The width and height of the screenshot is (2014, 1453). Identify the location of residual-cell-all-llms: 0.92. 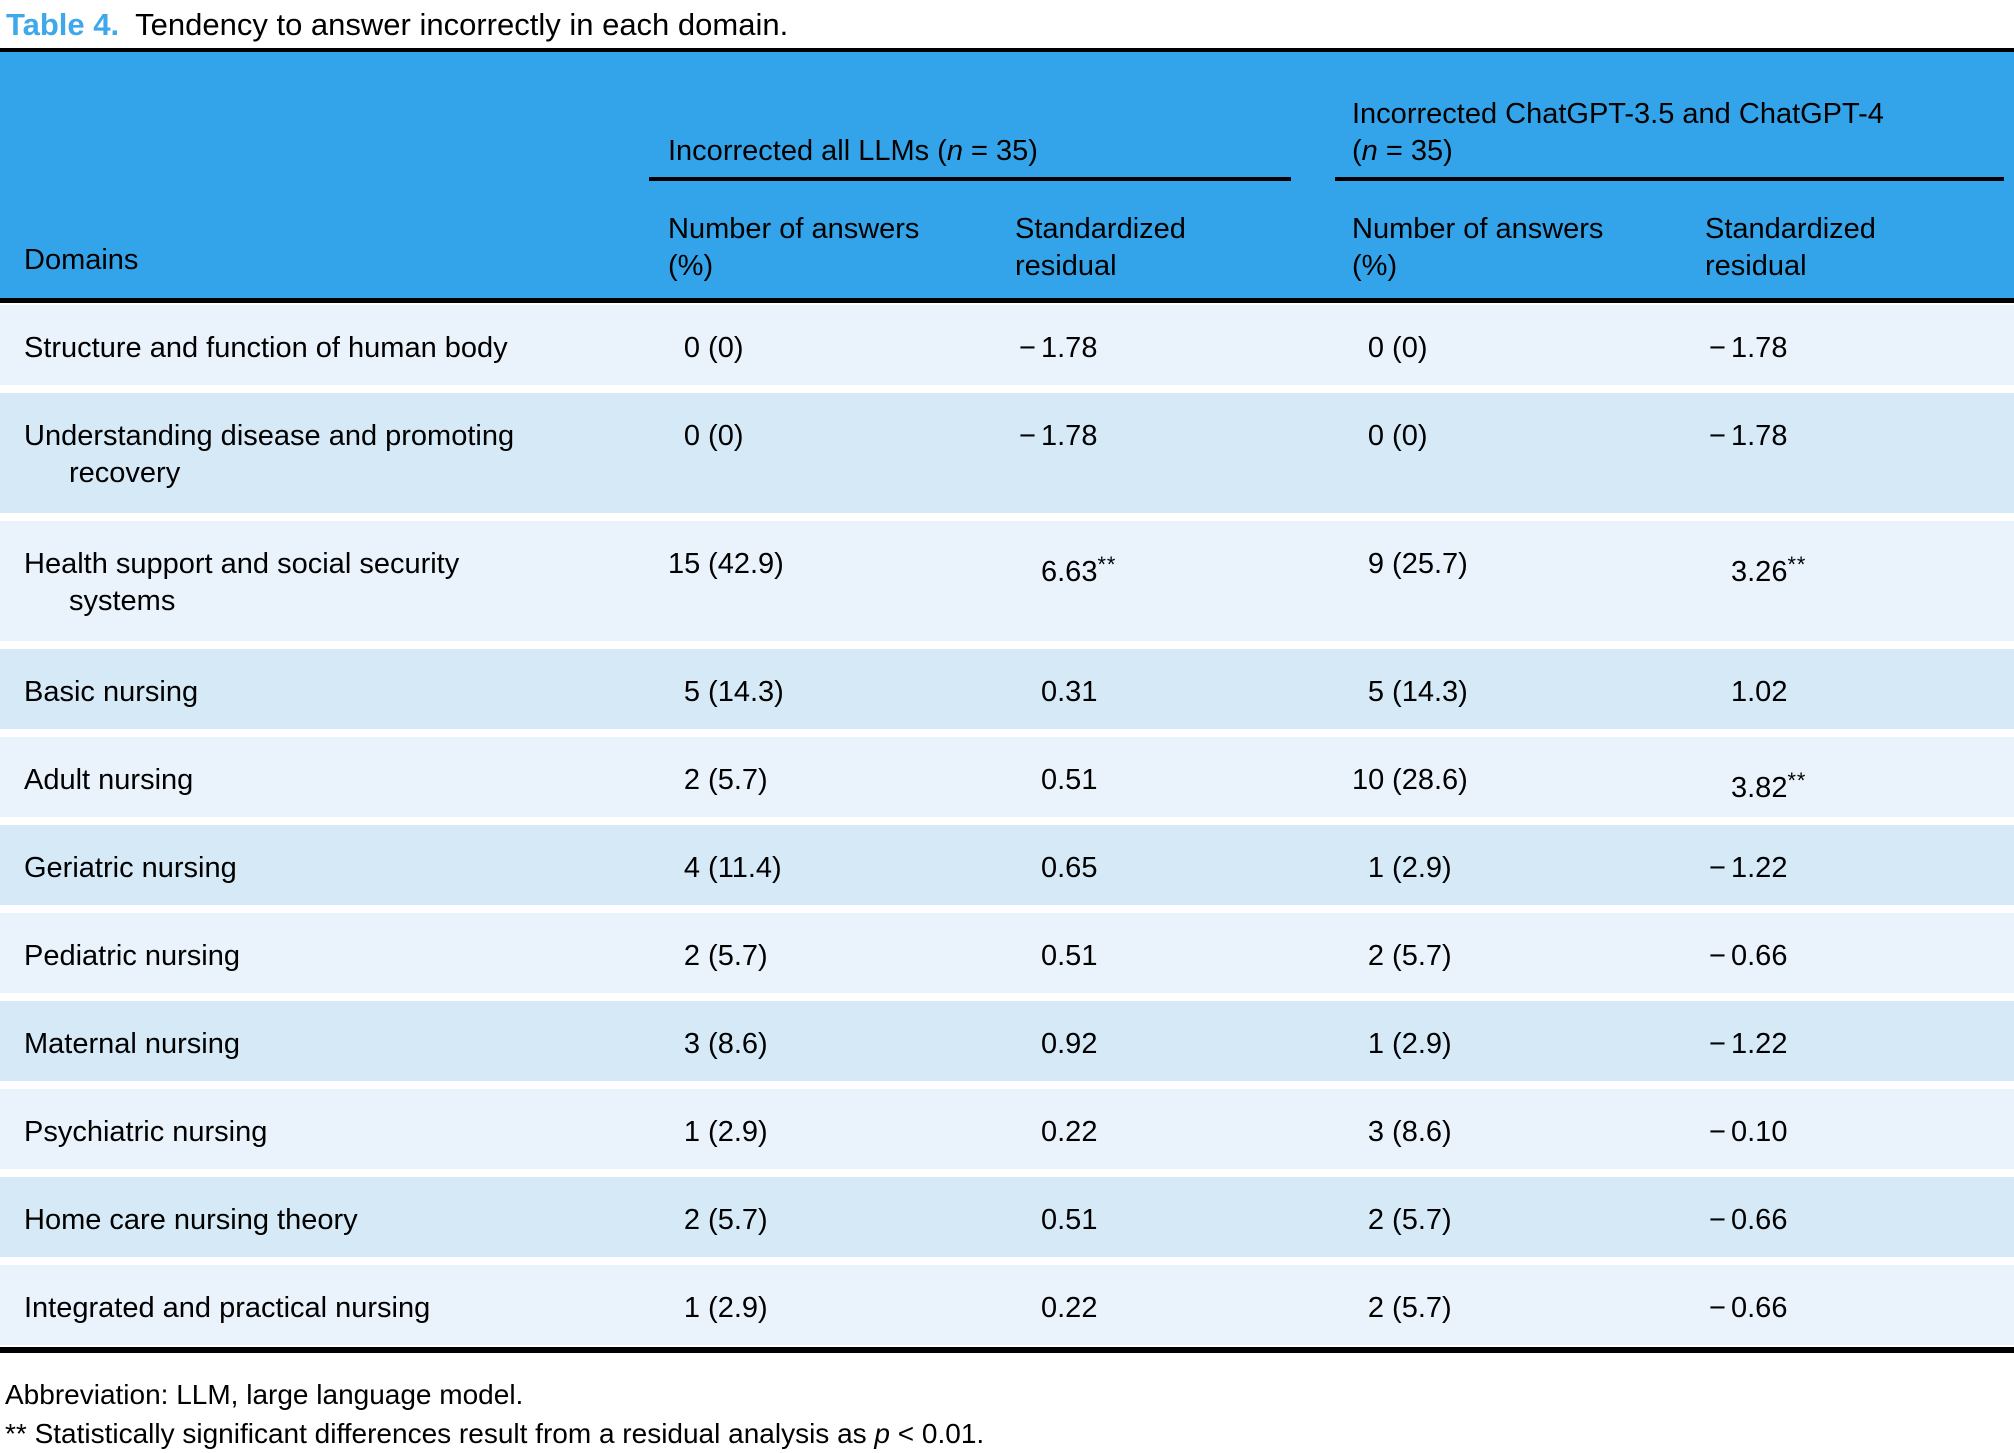
(1069, 1044).